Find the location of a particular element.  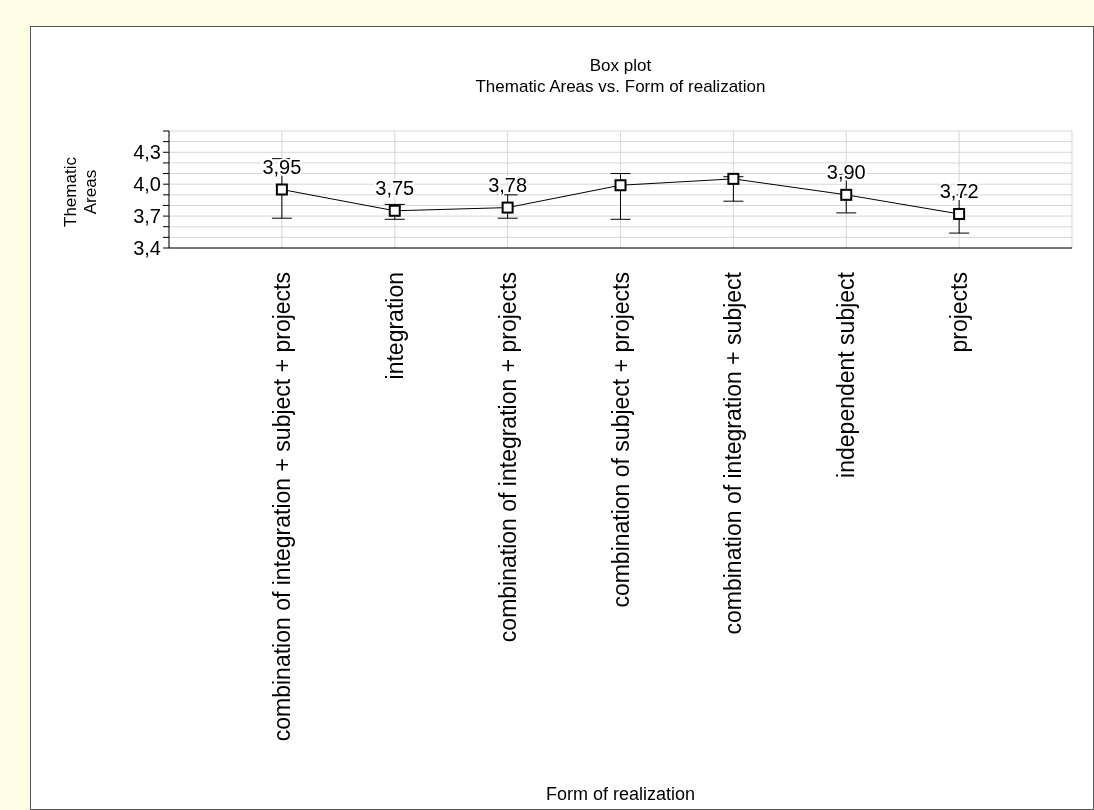

chart-title: Box plot is located at coordinates (620, 66).